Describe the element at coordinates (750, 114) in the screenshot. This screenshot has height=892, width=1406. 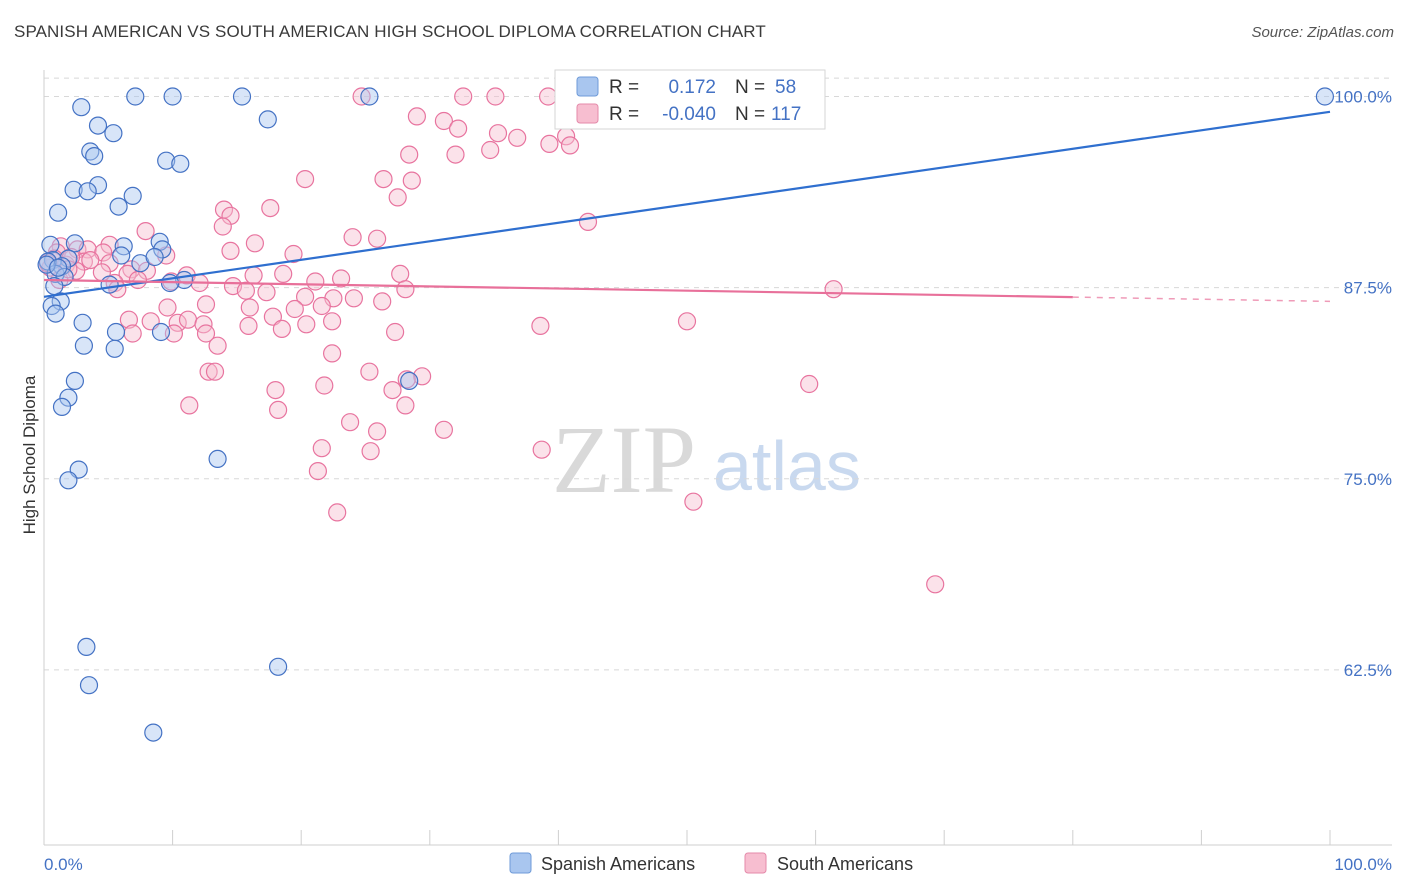
I see `legend-n-label-2: N =` at that location.